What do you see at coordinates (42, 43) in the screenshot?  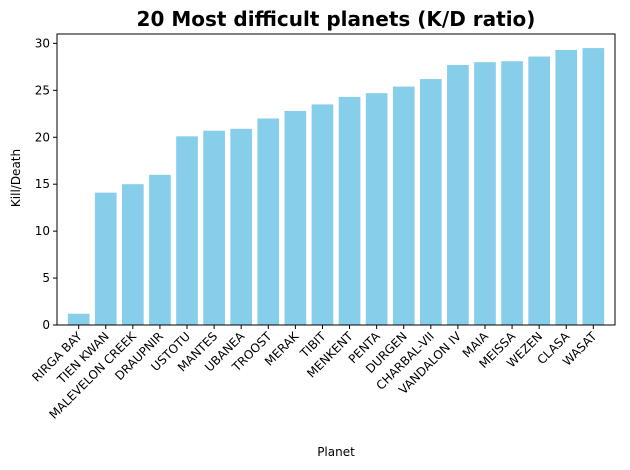 I see `y-tick-label-6: 30` at bounding box center [42, 43].